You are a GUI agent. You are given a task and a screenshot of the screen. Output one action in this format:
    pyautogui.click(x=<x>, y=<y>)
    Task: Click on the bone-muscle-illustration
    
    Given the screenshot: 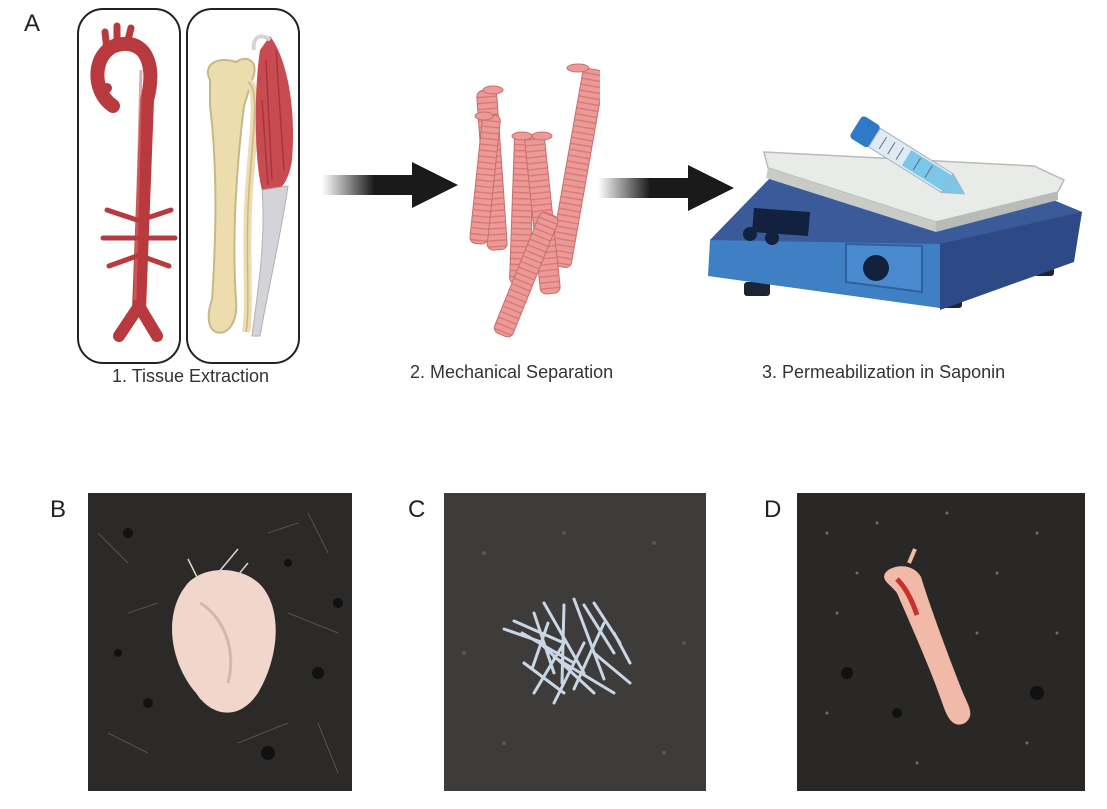 What is the action you would take?
    pyautogui.click(x=250, y=185)
    